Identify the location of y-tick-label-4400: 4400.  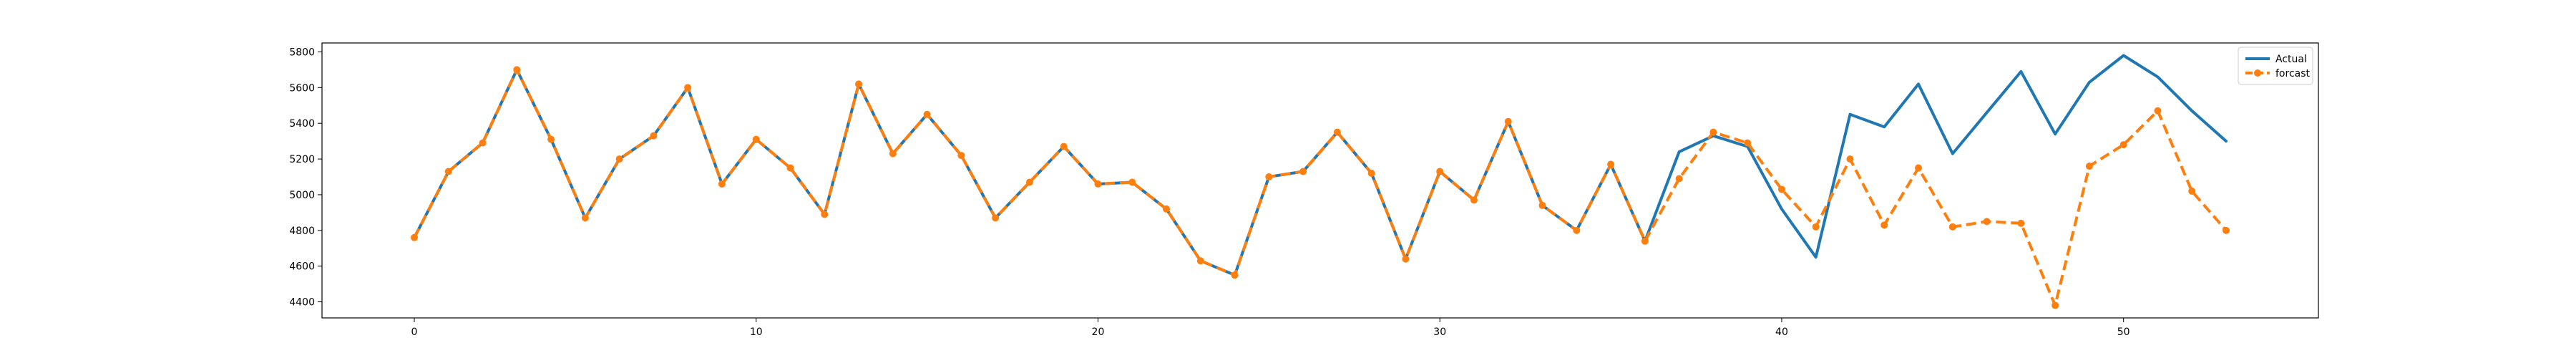
(302, 303).